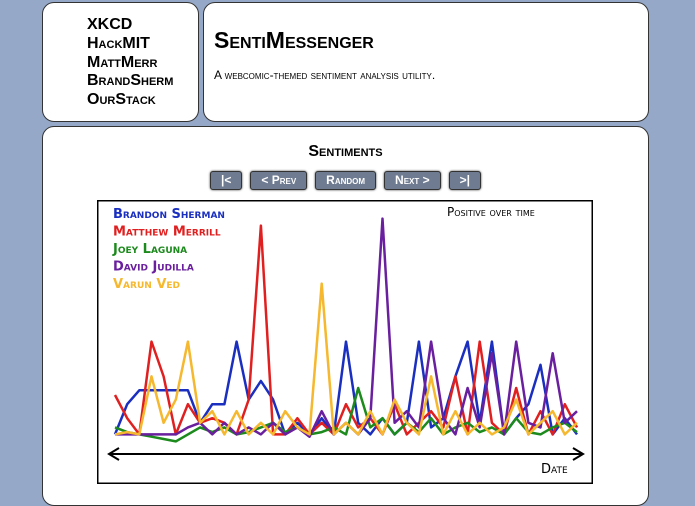 Image resolution: width=695 pixels, height=506 pixels. I want to click on legend-entry: Matthew Merrill, so click(167, 232).